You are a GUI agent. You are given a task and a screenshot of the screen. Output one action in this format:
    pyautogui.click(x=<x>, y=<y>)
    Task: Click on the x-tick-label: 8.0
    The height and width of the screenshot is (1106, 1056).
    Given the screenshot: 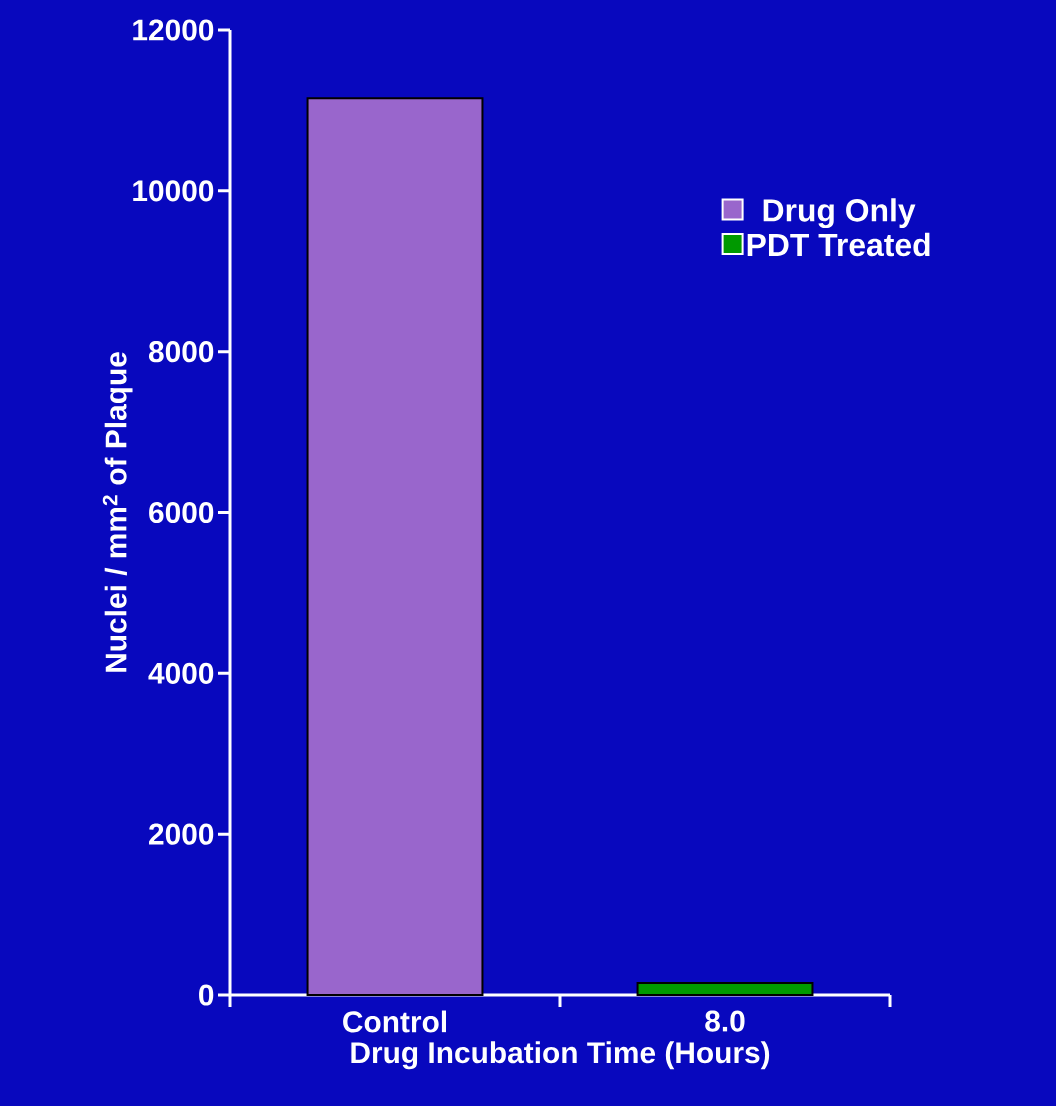 What is the action you would take?
    pyautogui.click(x=725, y=1021)
    